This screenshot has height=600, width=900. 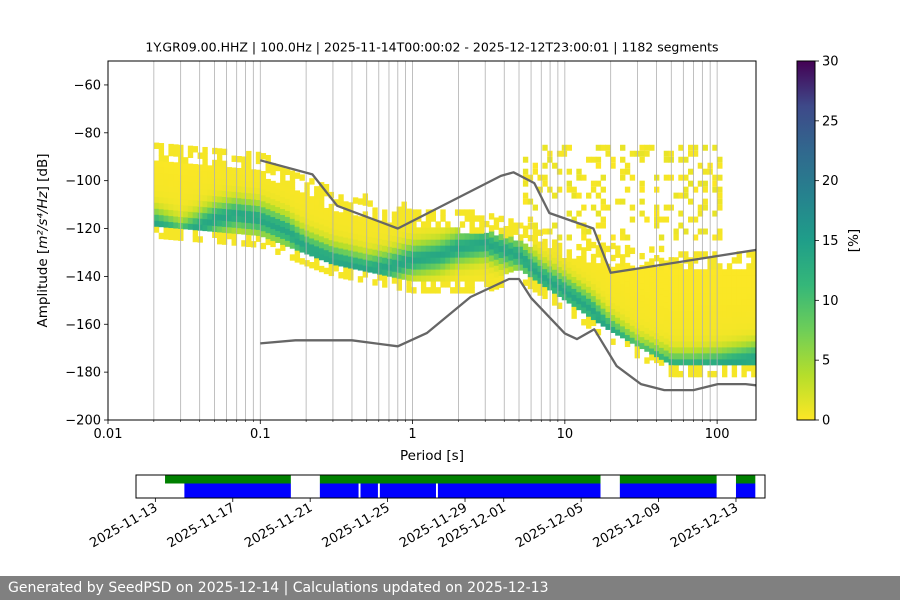 What do you see at coordinates (668, 490) in the screenshot?
I see `availability-segment-blue` at bounding box center [668, 490].